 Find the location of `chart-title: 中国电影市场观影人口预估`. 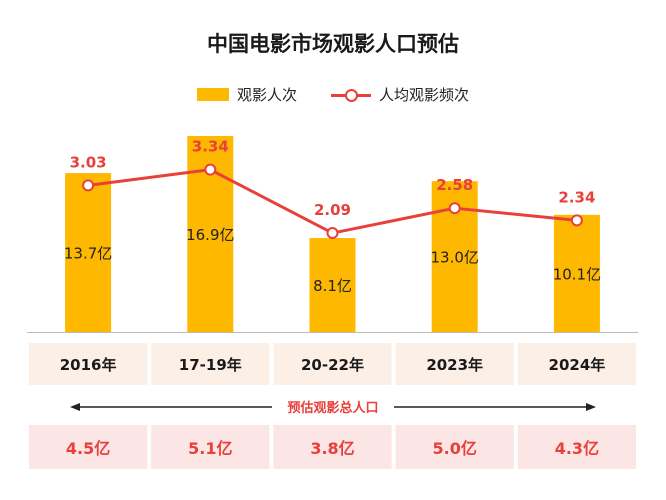

chart-title: 中国电影市场观影人口预估 is located at coordinates (333, 44).